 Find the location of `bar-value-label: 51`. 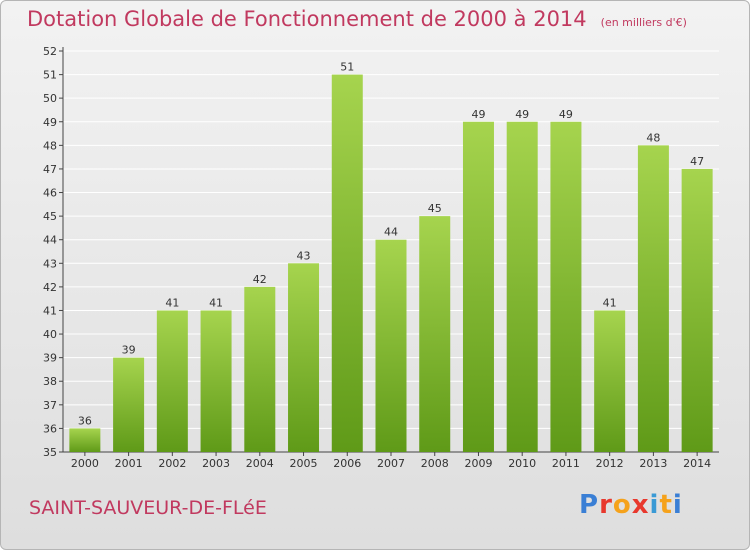

bar-value-label: 51 is located at coordinates (347, 67).